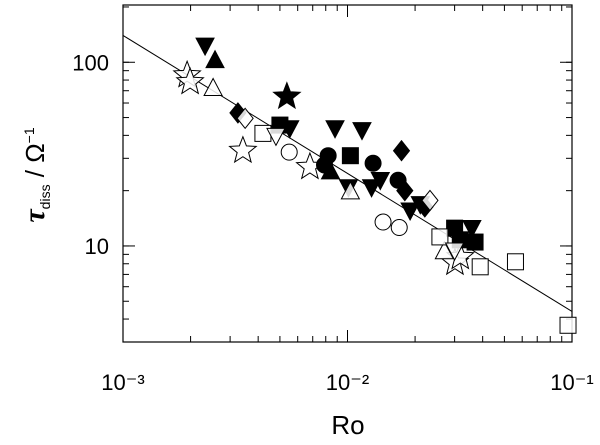  I want to click on y-title-sub: diss, so click(45, 196).